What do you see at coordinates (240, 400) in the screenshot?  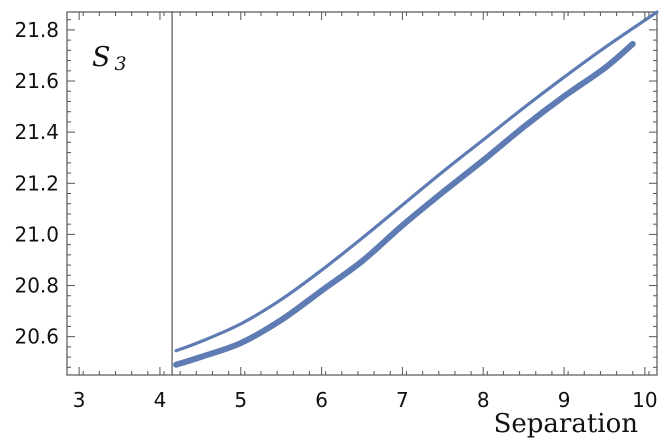 I see `x-tick-label: 5` at bounding box center [240, 400].